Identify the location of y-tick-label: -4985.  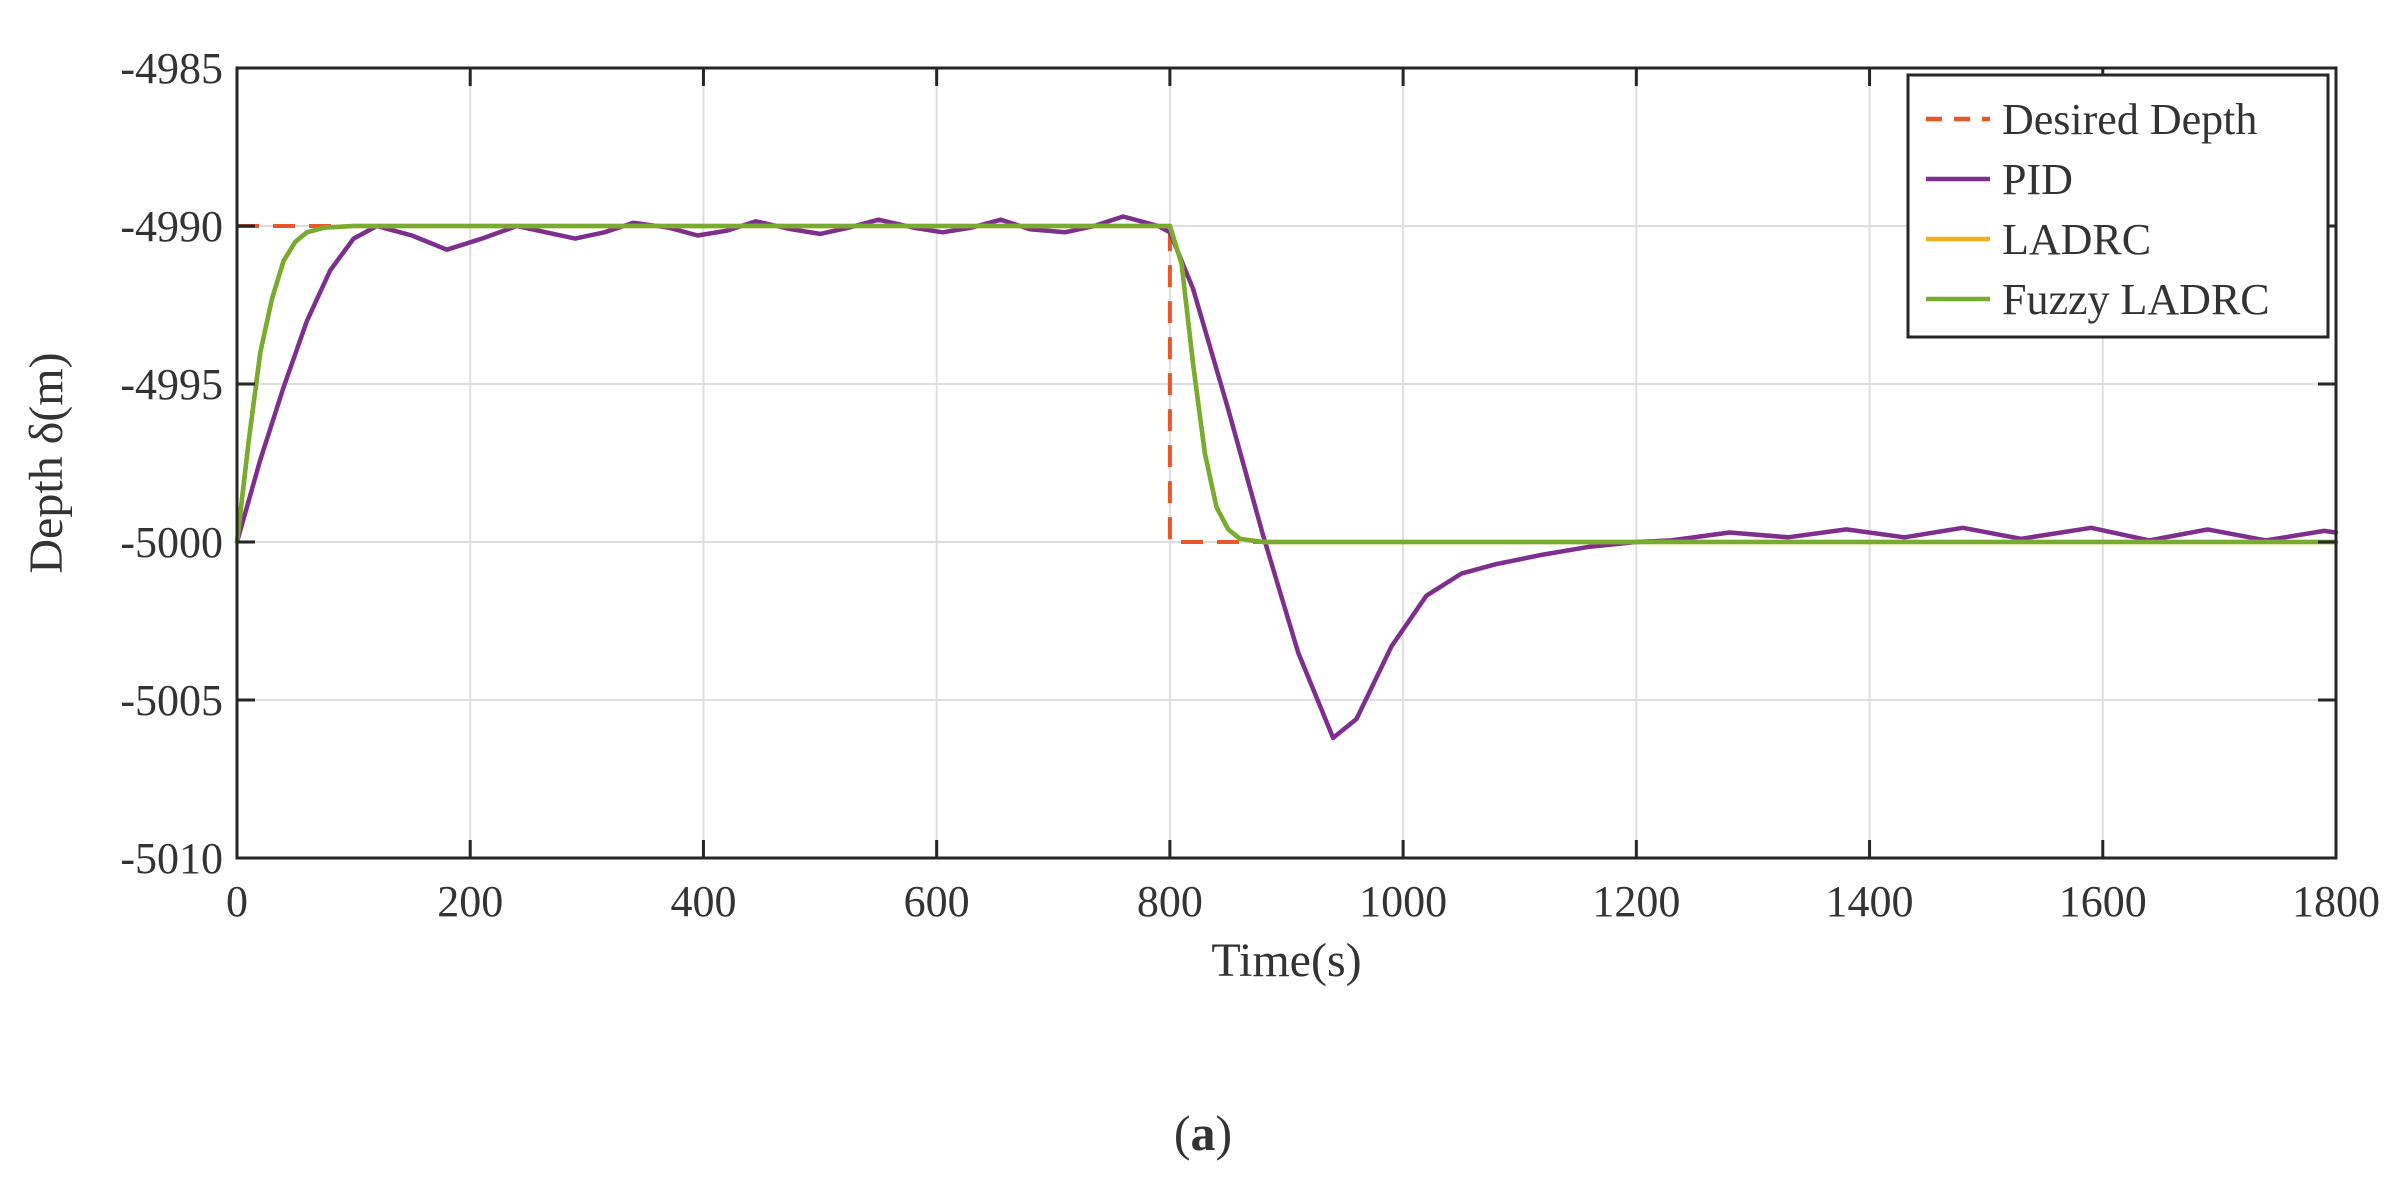
(171, 68).